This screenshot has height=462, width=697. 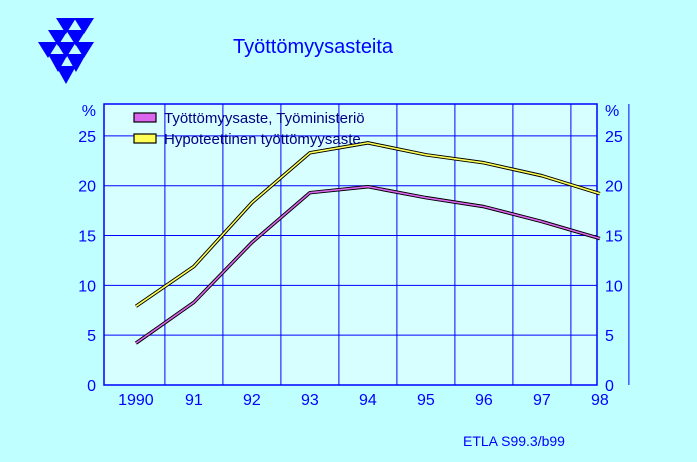 What do you see at coordinates (368, 400) in the screenshot?
I see `x-tick-label: 94` at bounding box center [368, 400].